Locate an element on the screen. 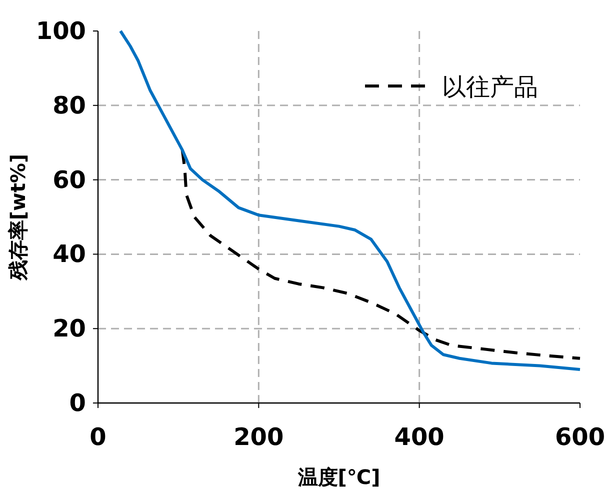 This screenshot has width=608, height=492. x-tick-label: 400 is located at coordinates (419, 437).